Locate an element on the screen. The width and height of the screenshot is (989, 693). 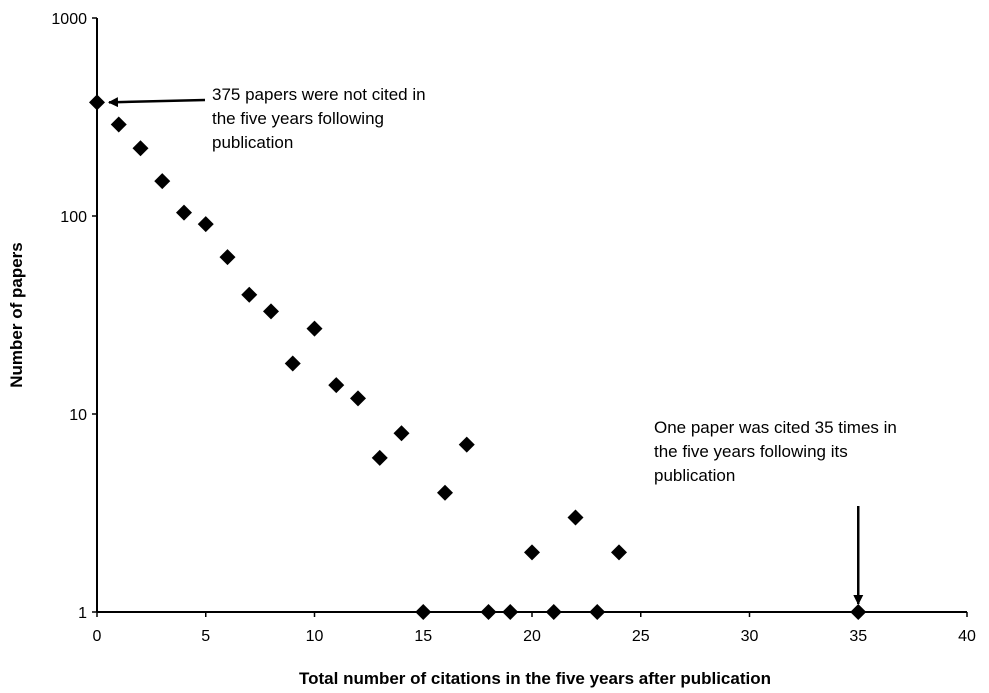
x-tick-label: 25 is located at coordinates (641, 636).